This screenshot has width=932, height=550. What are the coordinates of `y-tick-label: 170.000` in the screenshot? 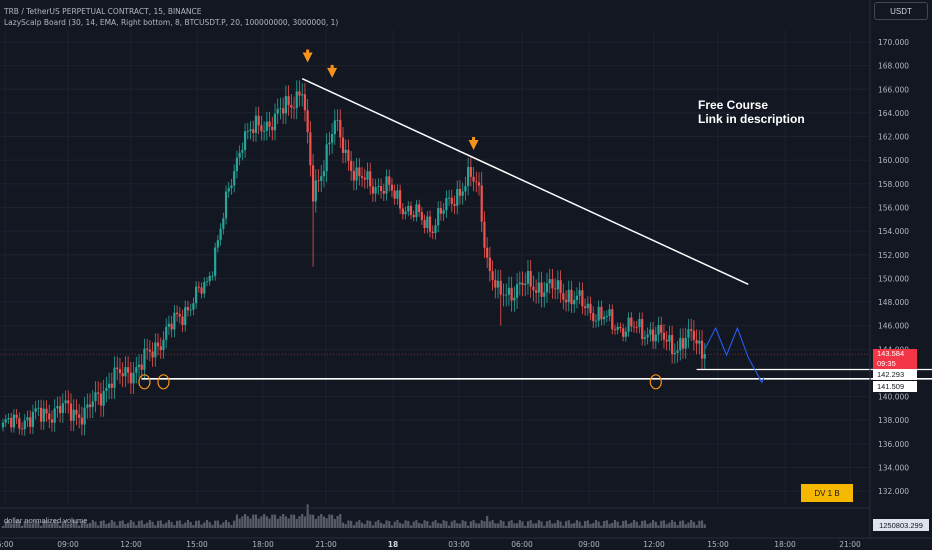 It's located at (893, 42).